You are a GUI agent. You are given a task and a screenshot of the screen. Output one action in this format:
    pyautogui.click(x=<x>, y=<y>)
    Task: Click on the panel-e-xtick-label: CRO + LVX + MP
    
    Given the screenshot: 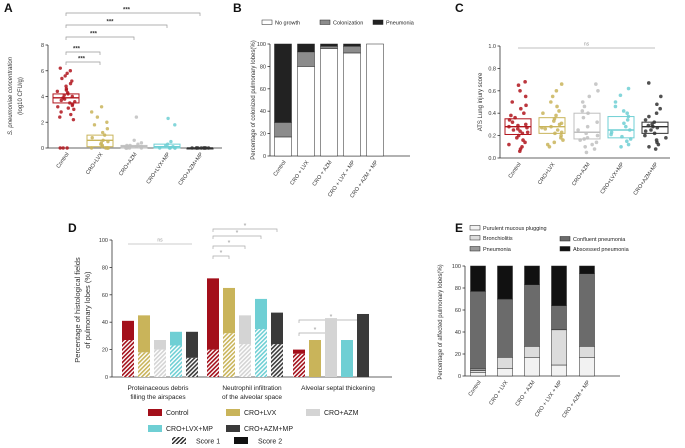 What is the action you would take?
    pyautogui.click(x=549, y=398)
    